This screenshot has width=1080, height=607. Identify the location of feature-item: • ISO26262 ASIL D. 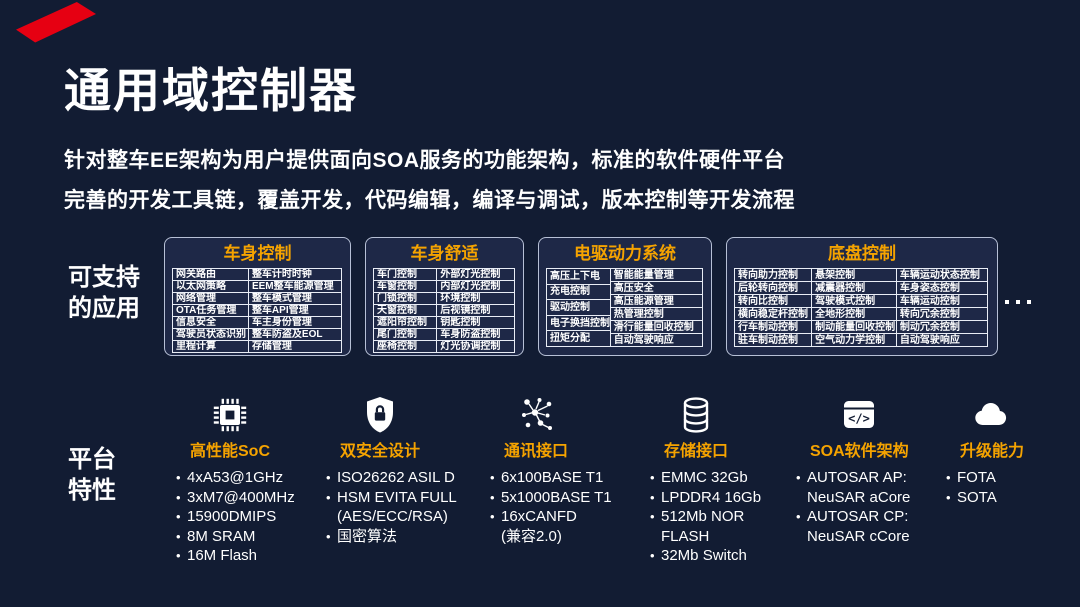
(408, 478).